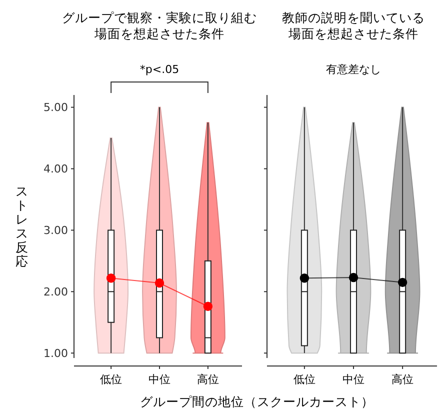 The width and height of the screenshot is (438, 413). I want to click on y-tick-label: 5.00, so click(56, 107).